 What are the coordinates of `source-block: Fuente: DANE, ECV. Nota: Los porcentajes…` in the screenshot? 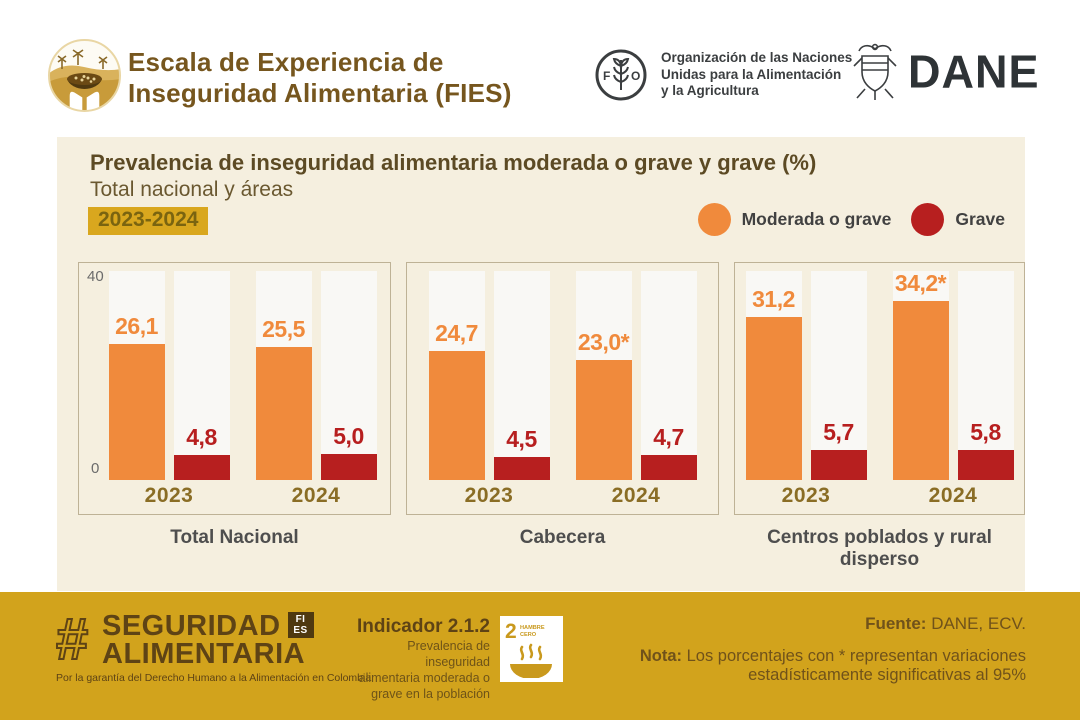 It's located at (830, 650).